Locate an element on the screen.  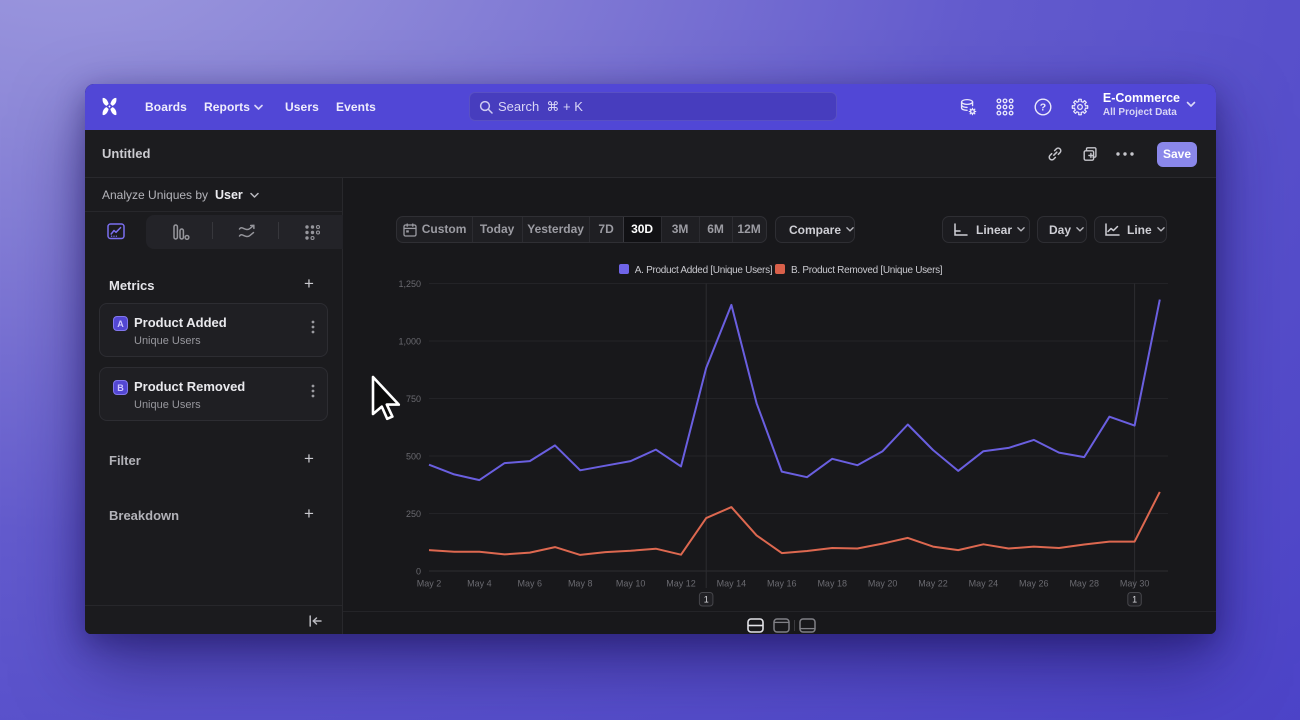
svg-text: 750 is located at coordinates (413, 399).